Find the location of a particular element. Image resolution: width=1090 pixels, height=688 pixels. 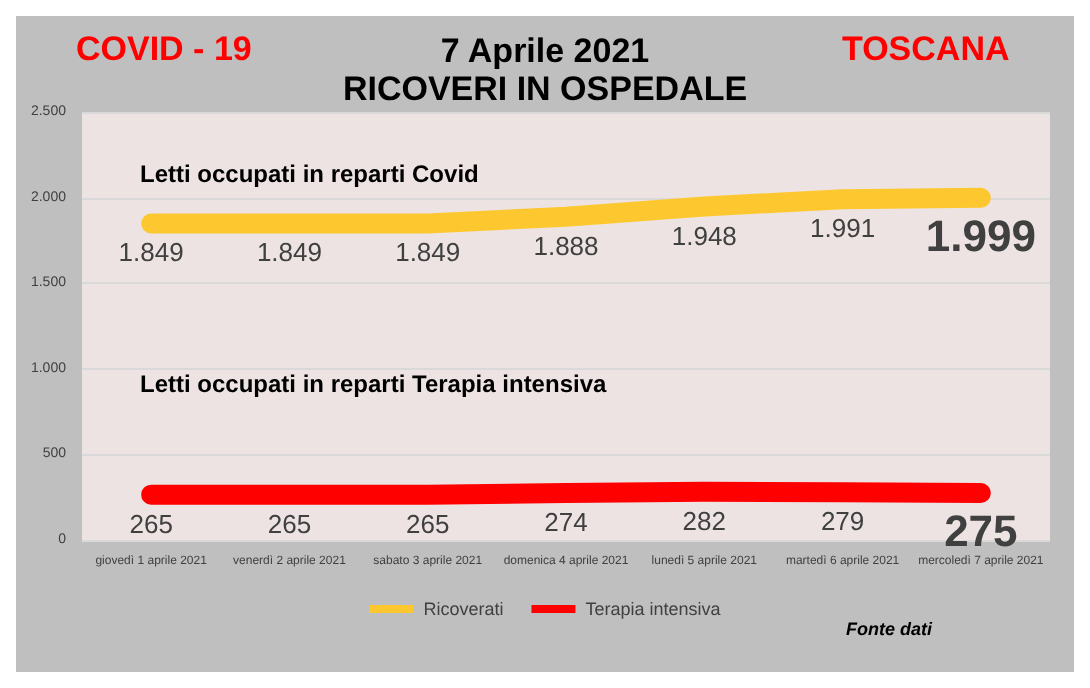

data-label: 1.991 is located at coordinates (843, 228).